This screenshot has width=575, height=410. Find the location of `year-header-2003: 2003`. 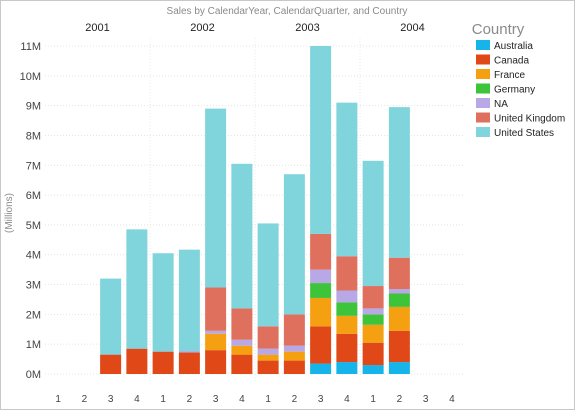

year-header-2003: 2003 is located at coordinates (307, 28).